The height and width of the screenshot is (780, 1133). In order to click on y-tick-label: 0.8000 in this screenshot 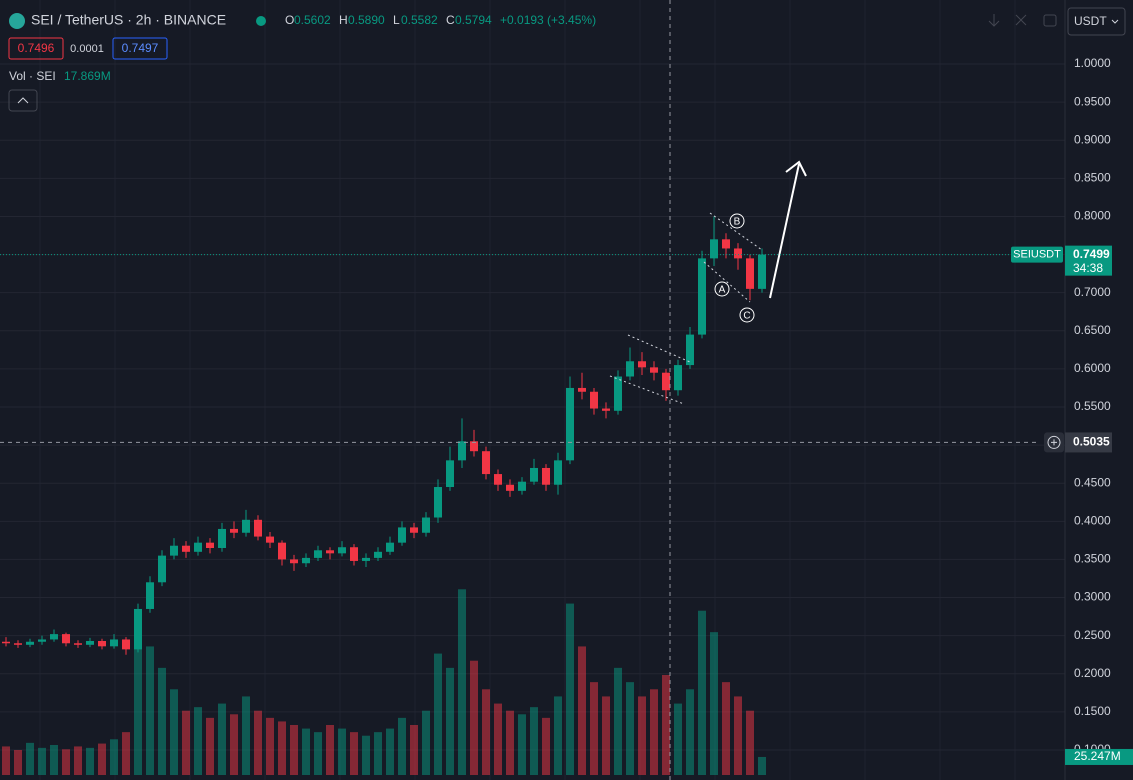, I will do `click(1092, 216)`.